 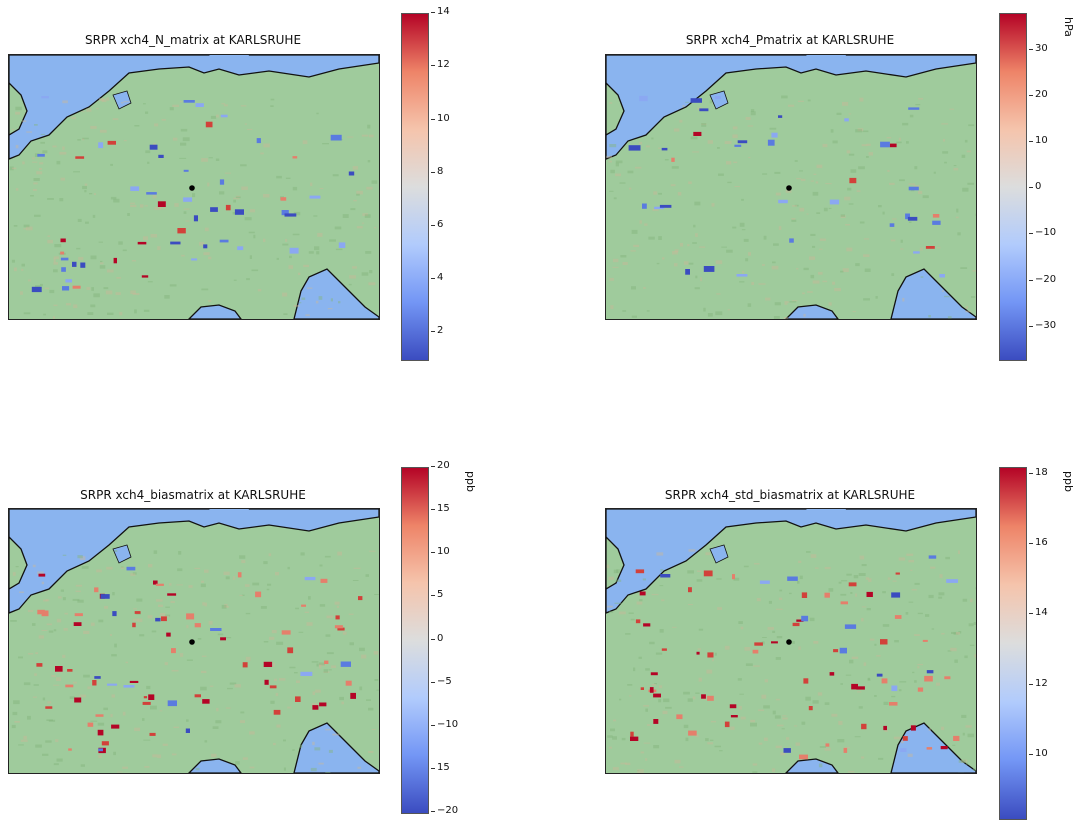 I want to click on colorbar, so click(x=415, y=640).